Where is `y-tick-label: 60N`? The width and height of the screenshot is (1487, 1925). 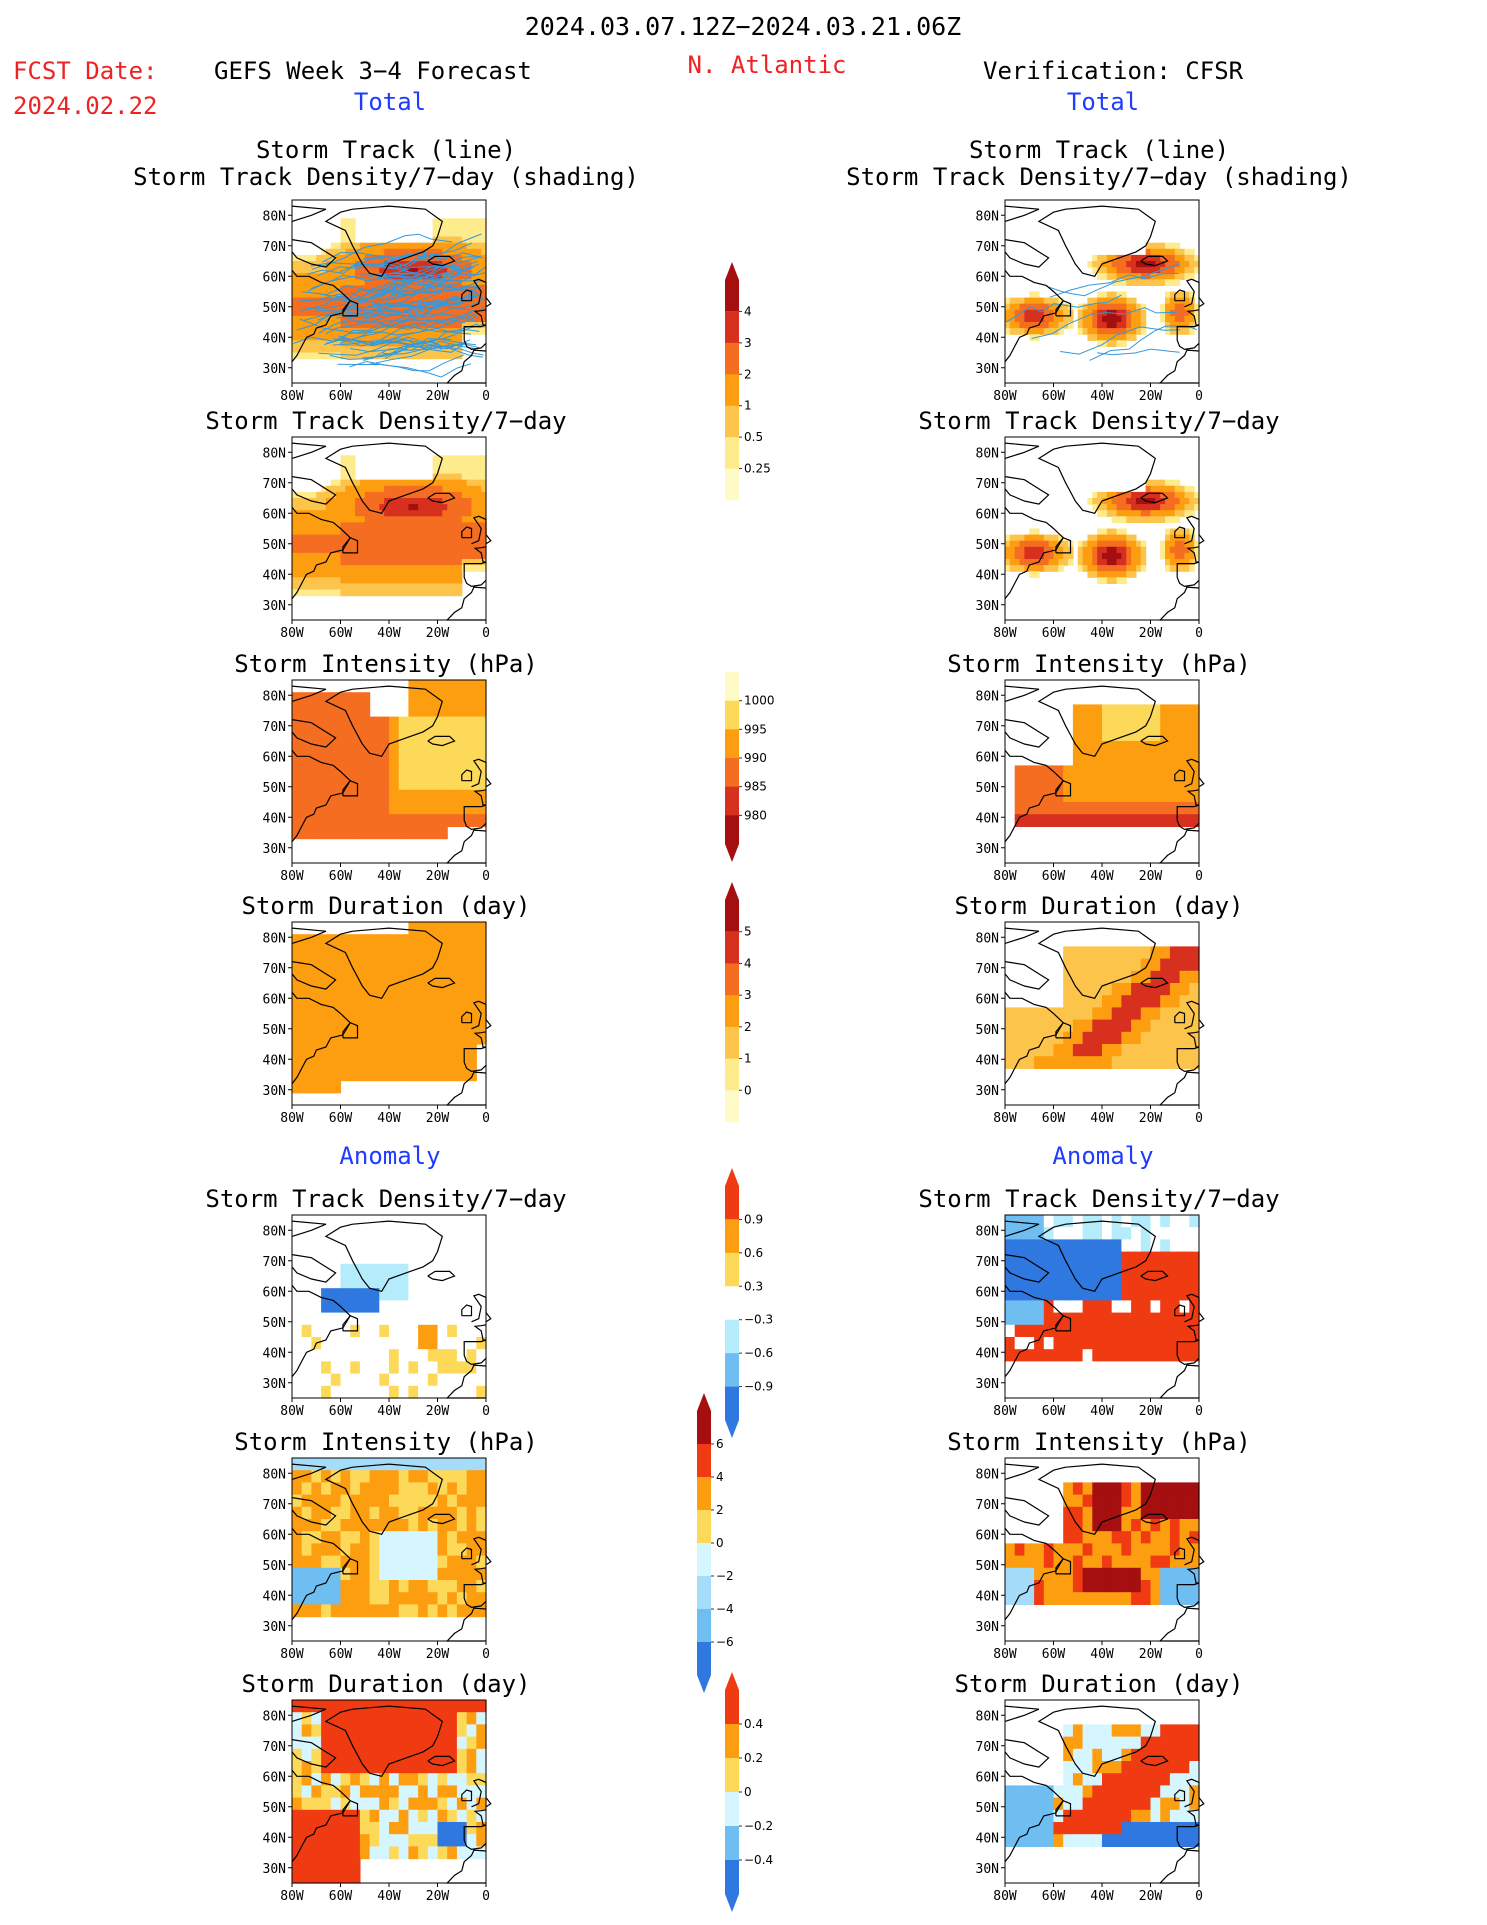 y-tick-label: 60N is located at coordinates (987, 757).